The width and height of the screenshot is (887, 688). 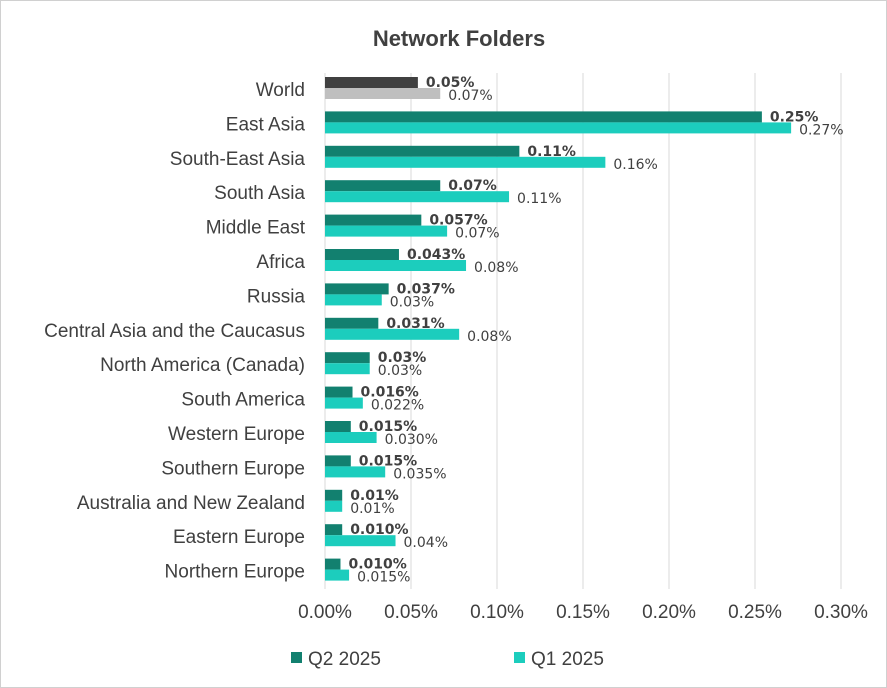 I want to click on x-tick-label: 0.20%, so click(x=669, y=612).